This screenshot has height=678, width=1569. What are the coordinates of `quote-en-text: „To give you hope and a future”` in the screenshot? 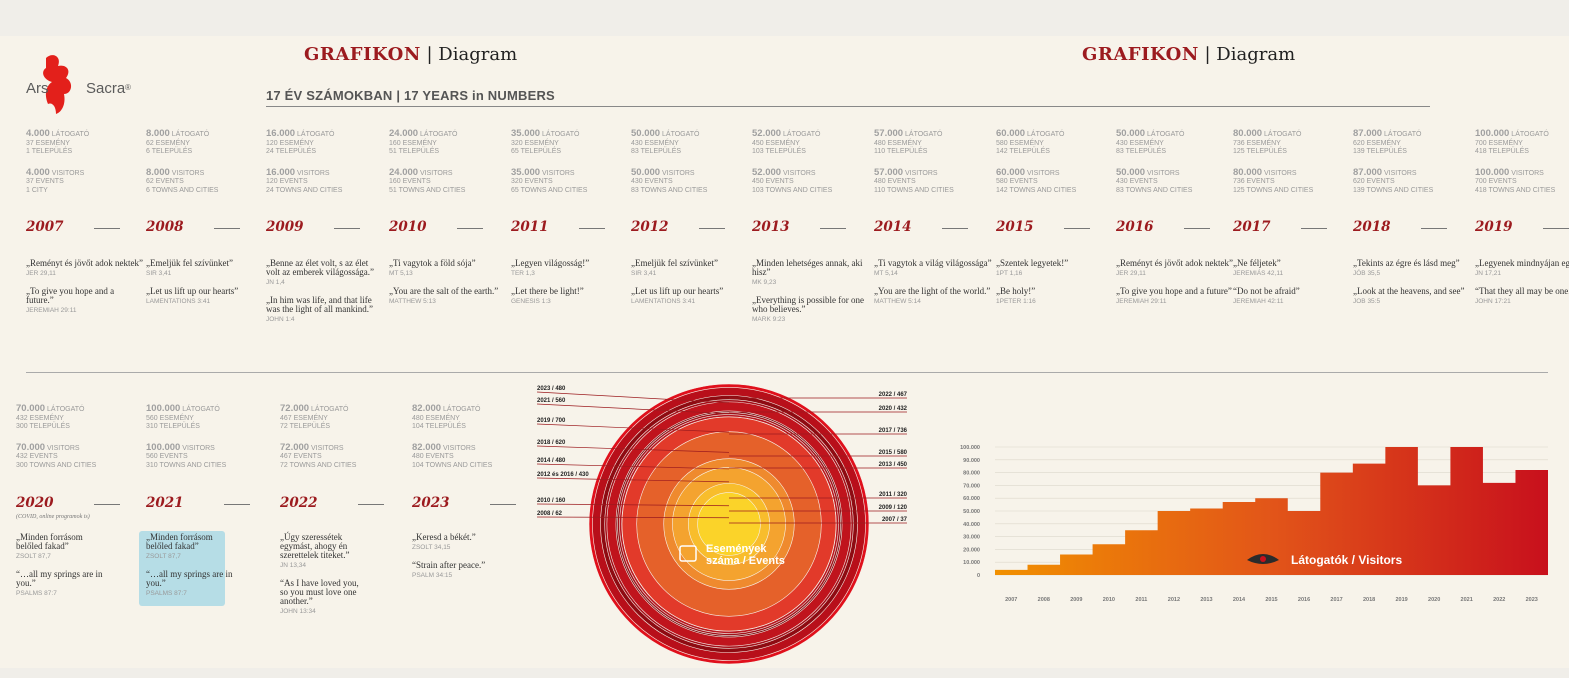 It's located at (1174, 291).